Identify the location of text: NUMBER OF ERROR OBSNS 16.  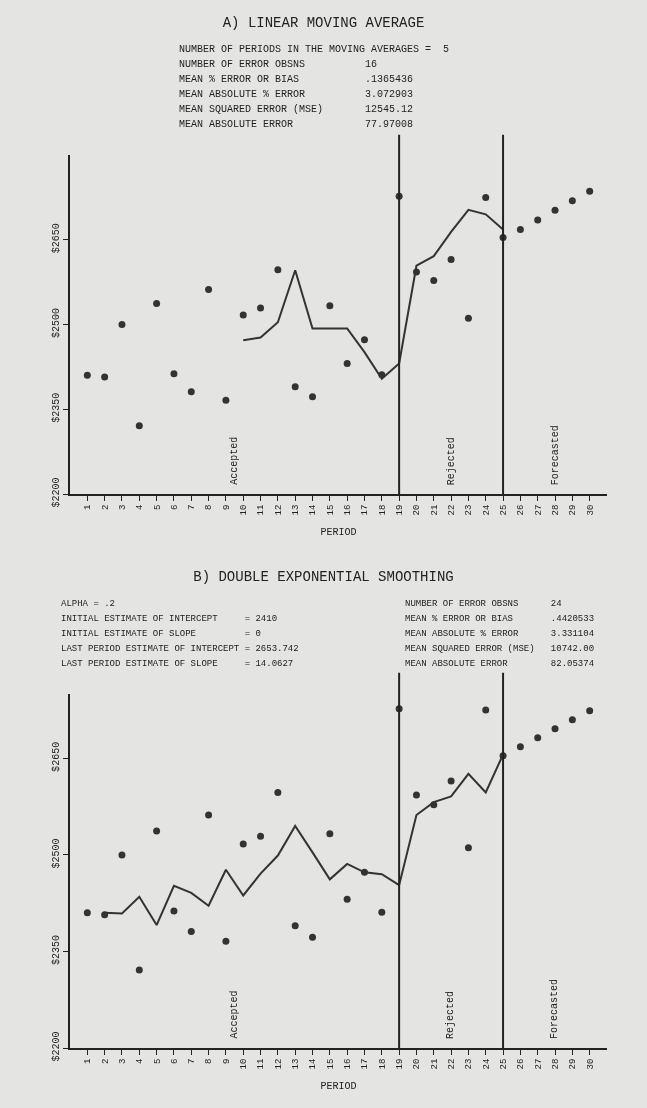
(278, 64).